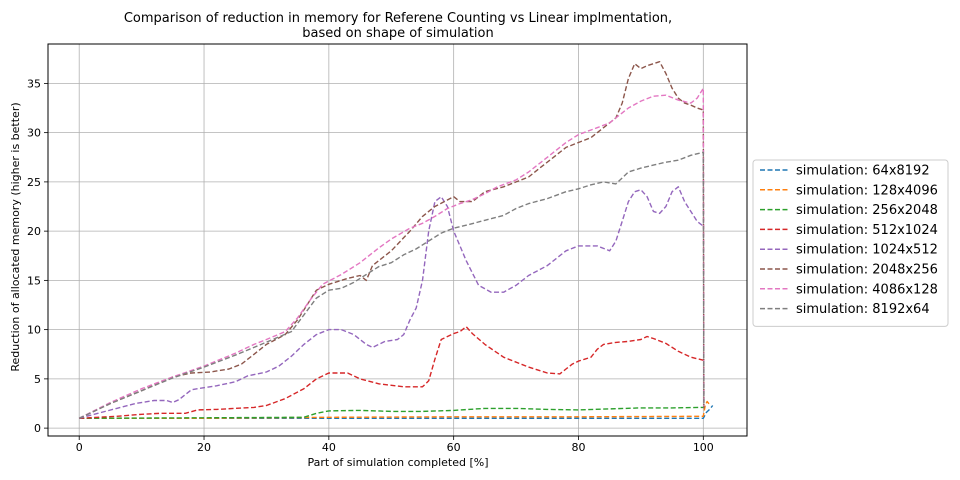 This screenshot has height=480, width=960. Describe the element at coordinates (34, 133) in the screenshot. I see `y-tick-label: 30` at that location.